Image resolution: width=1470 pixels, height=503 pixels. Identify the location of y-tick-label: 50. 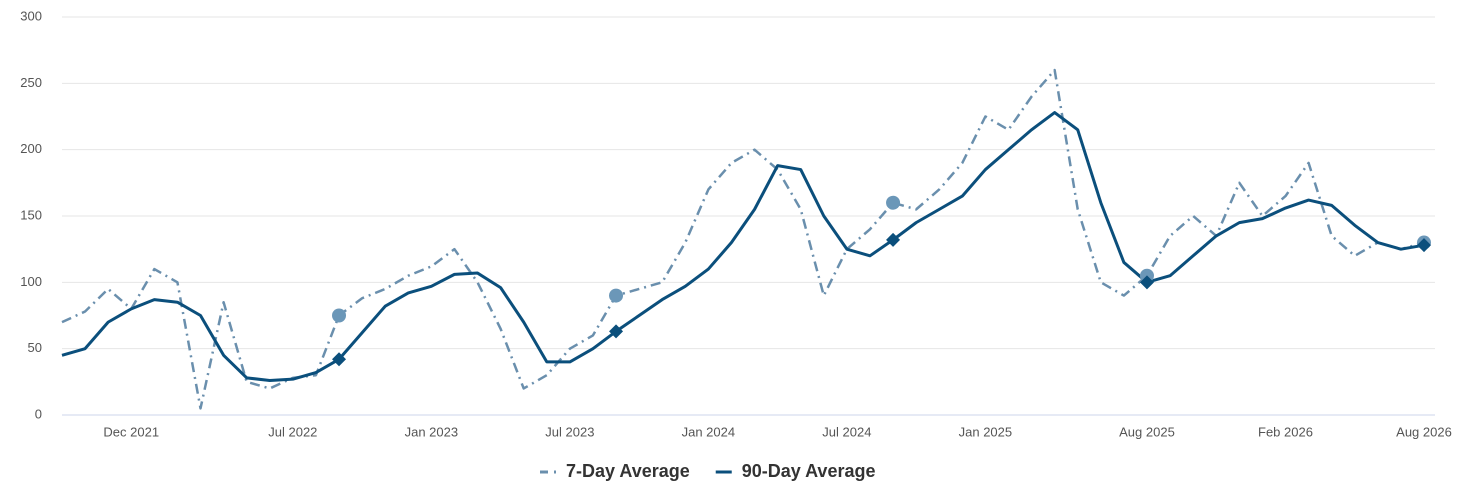
(35, 347).